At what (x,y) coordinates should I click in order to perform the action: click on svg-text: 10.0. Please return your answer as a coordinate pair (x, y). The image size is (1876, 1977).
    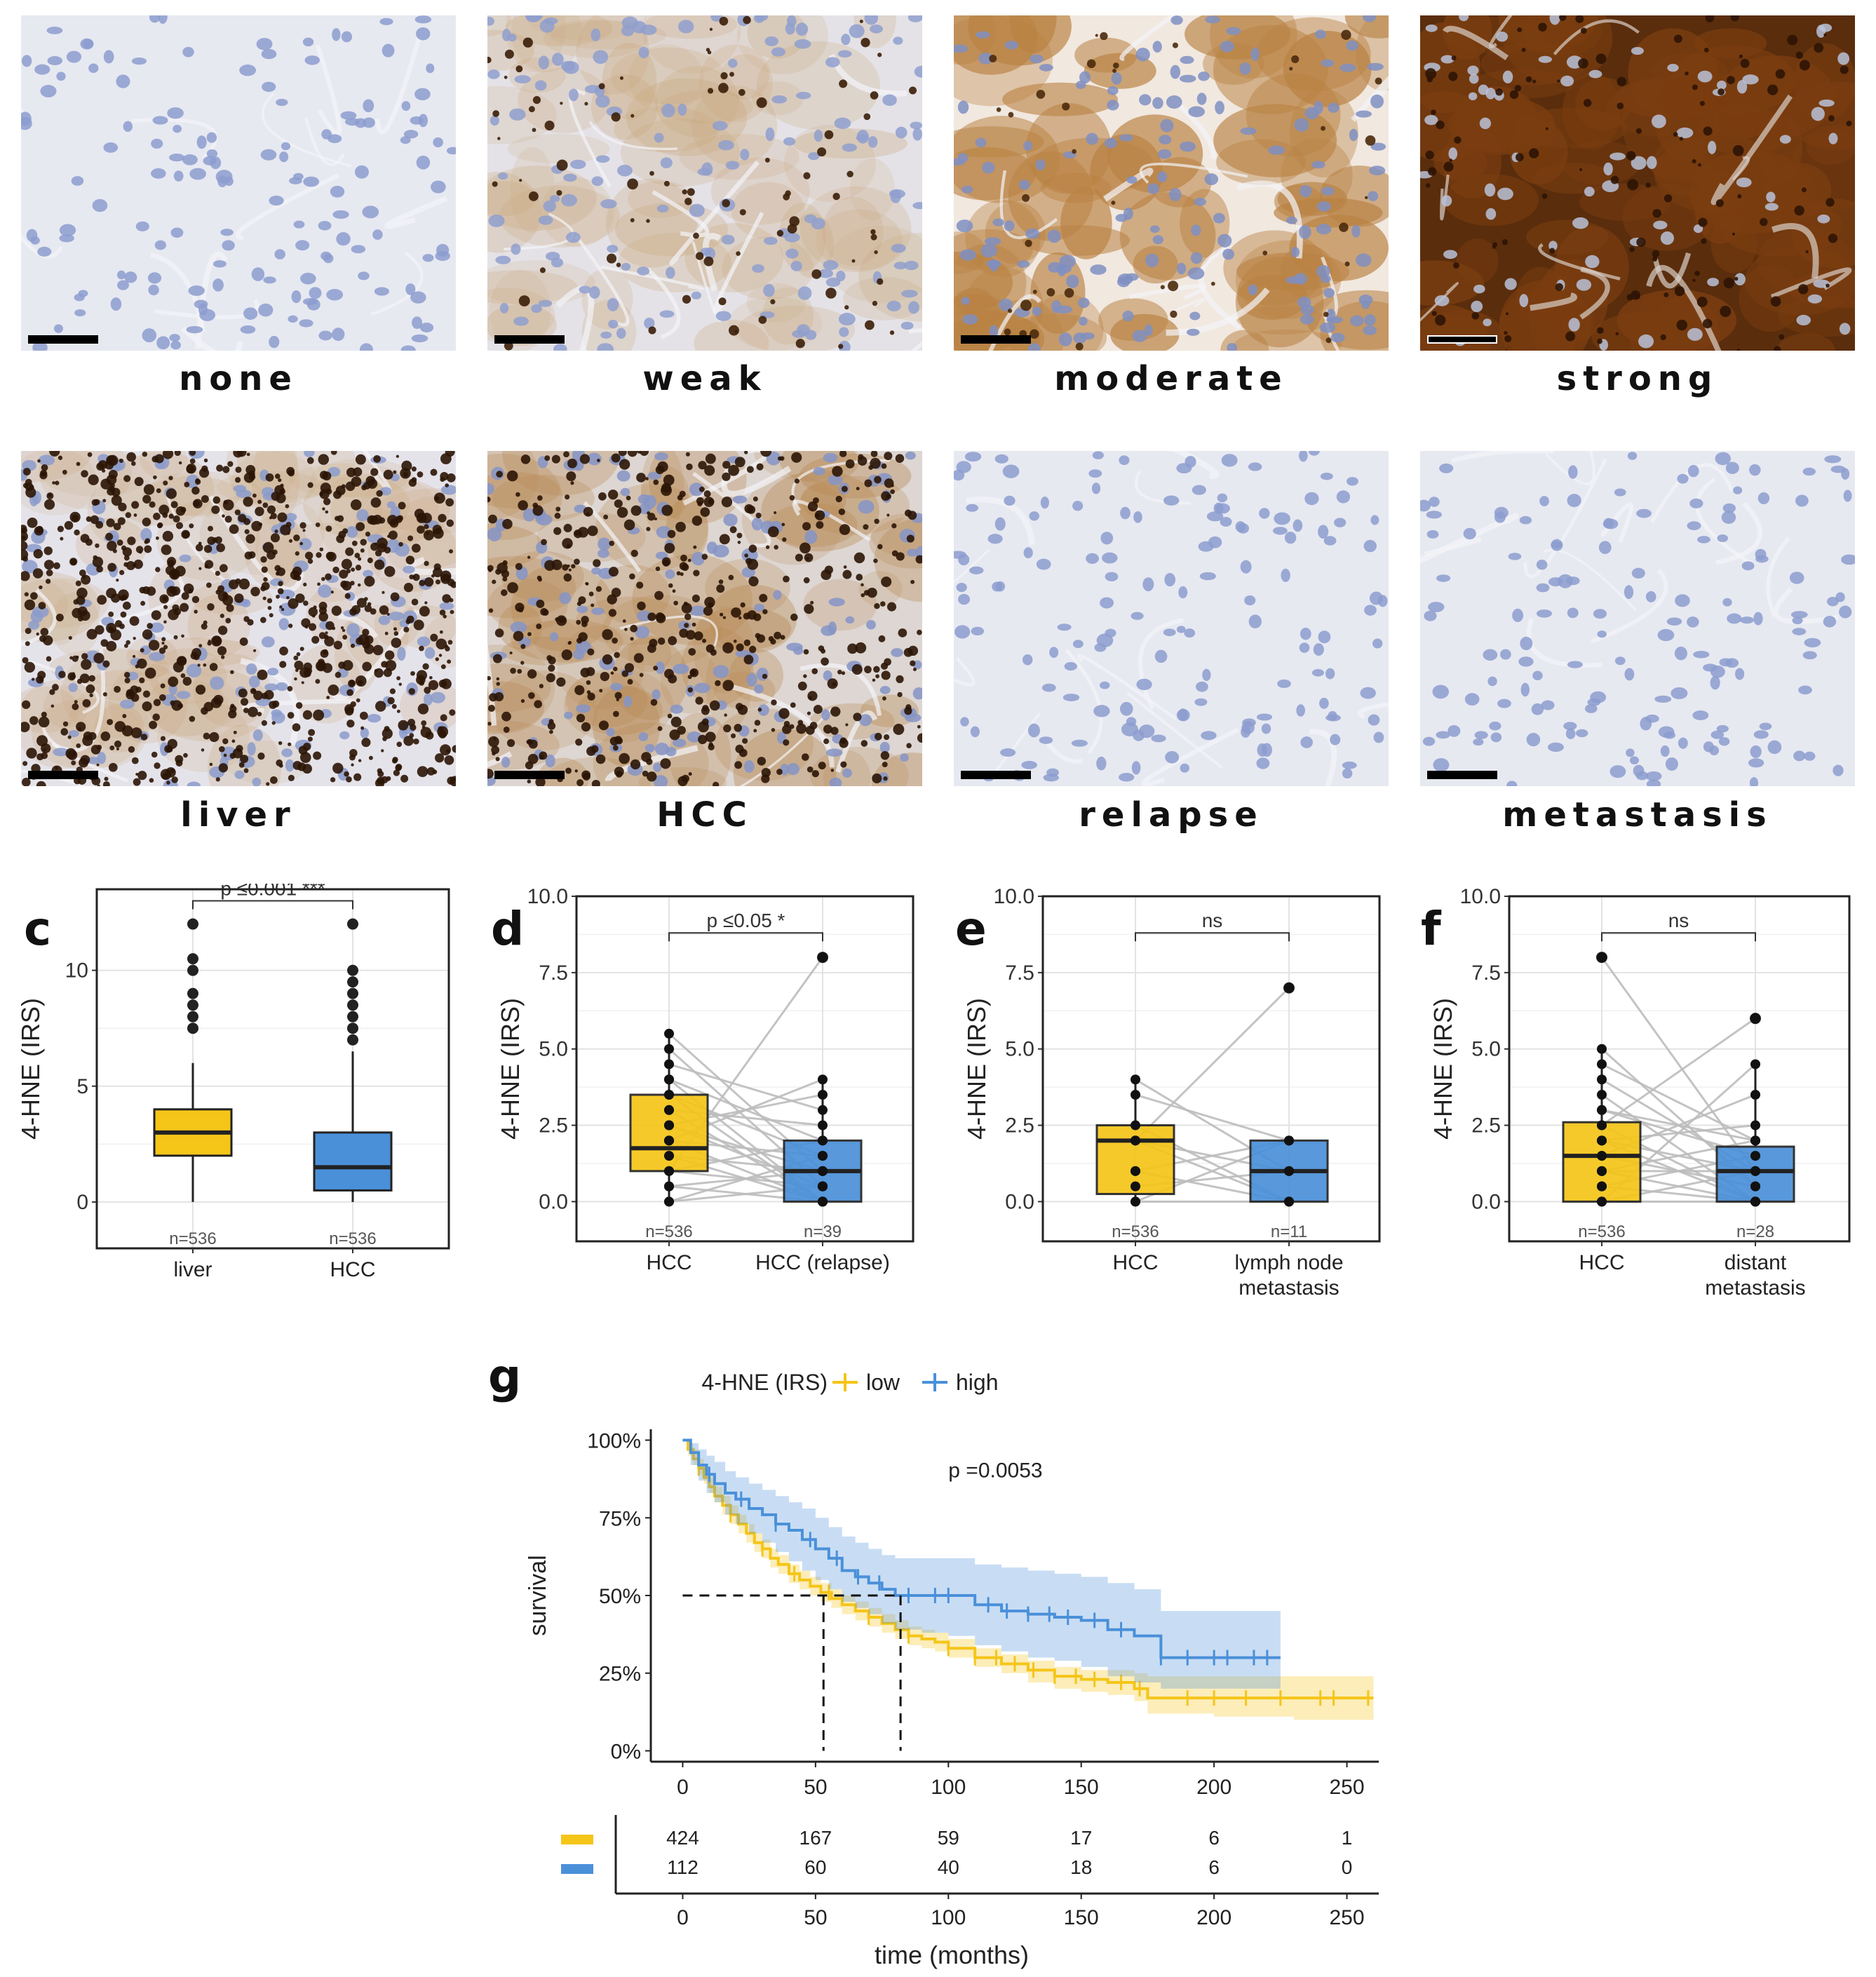
    Looking at the image, I should click on (547, 896).